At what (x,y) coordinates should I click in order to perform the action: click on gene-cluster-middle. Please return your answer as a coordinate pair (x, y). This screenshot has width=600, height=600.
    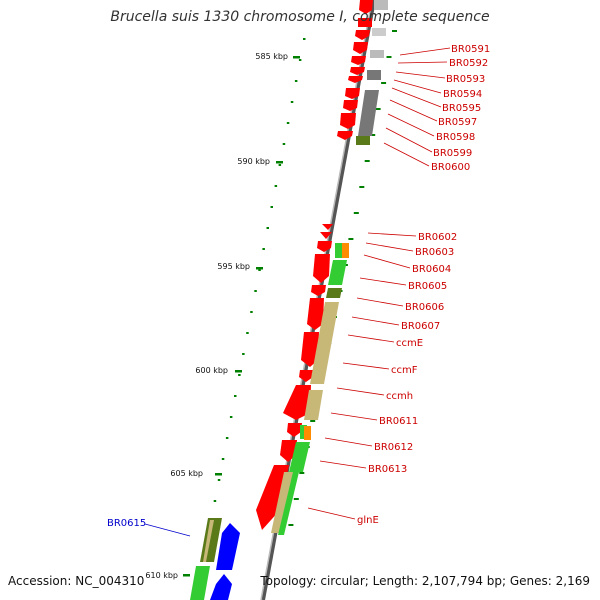
    Looking at the image, I should click on (302, 379).